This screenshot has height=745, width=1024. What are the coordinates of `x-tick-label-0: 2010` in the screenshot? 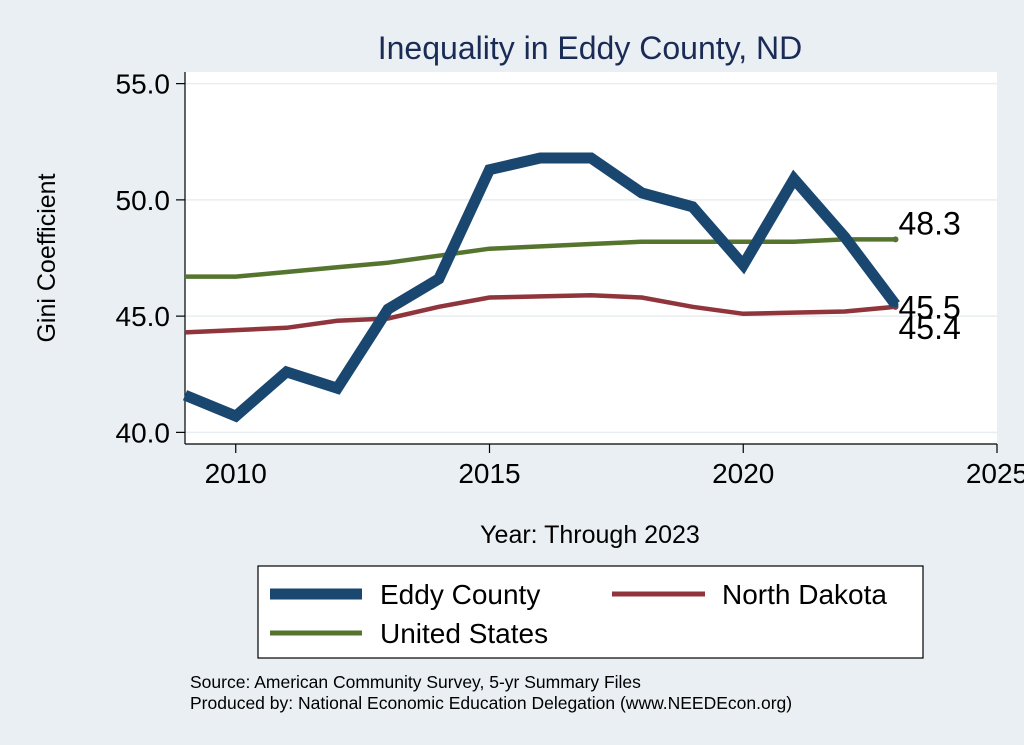 It's located at (236, 473).